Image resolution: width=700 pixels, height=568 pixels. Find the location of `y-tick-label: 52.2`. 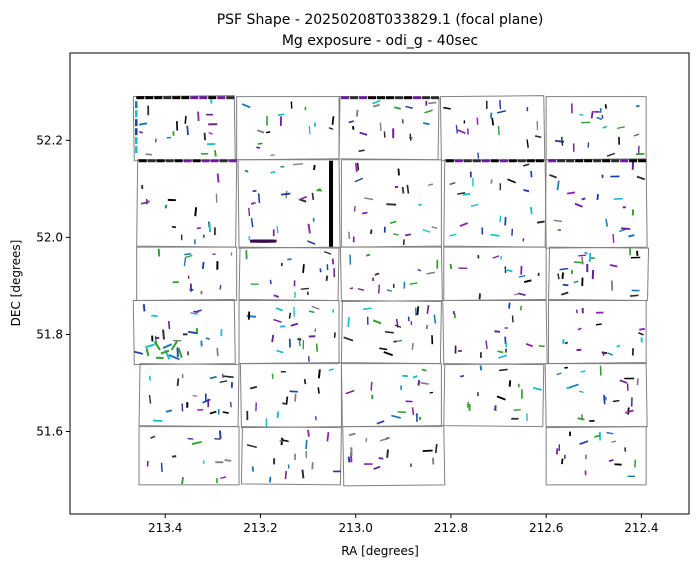

y-tick-label: 52.2 is located at coordinates (49, 140).